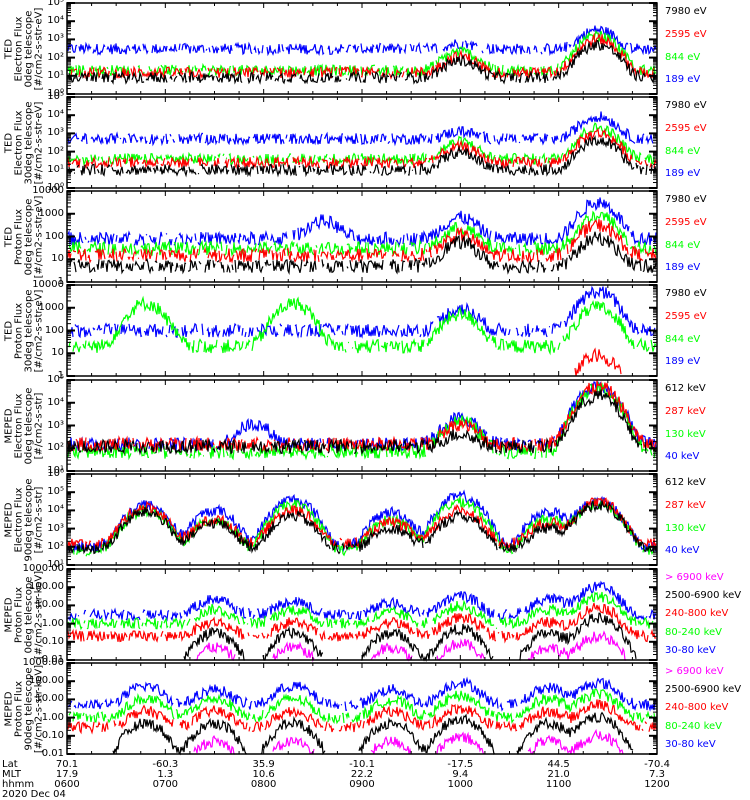 The image size is (750, 800). I want to click on x-tick-label-lat: -17.5, so click(460, 764).